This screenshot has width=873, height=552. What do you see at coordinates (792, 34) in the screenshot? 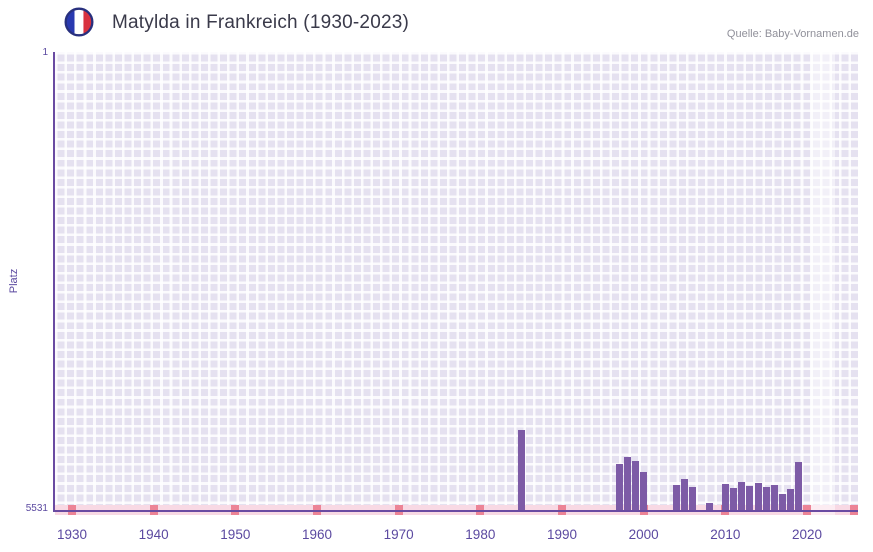
I see `source-attribution: Quelle: Baby-Vornamen.de` at bounding box center [792, 34].